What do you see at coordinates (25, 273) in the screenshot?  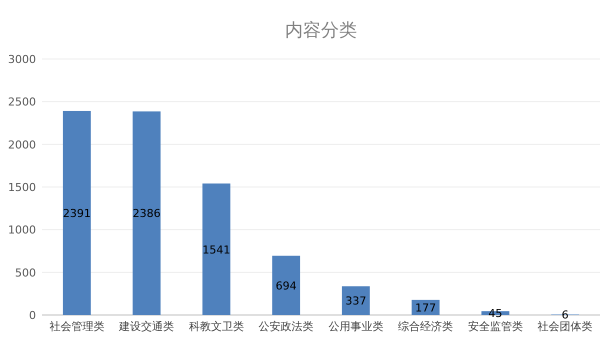 I see `y-tick-label: 500` at bounding box center [25, 273].